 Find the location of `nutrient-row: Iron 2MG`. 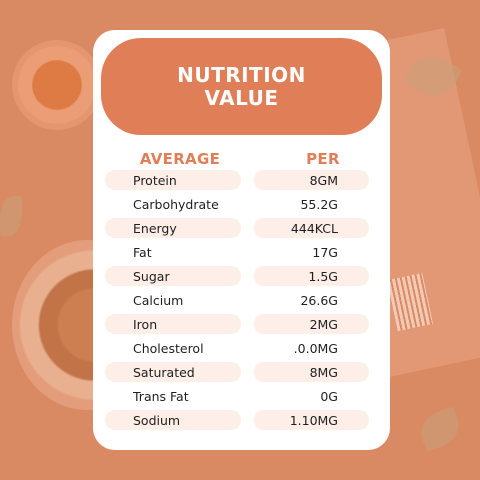

nutrient-row: Iron 2MG is located at coordinates (237, 324).